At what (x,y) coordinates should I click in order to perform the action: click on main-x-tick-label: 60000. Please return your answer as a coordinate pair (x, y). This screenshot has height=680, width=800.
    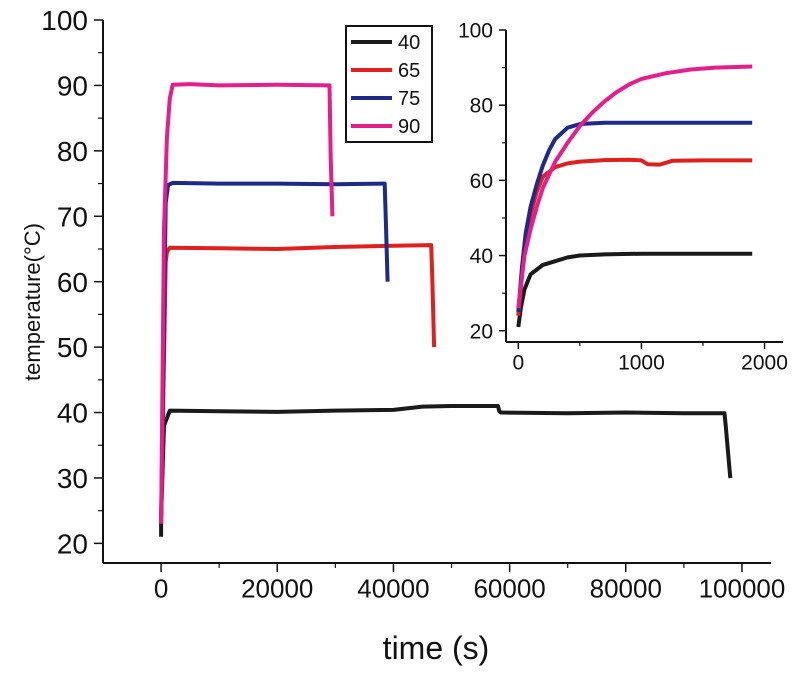
    Looking at the image, I should click on (509, 588).